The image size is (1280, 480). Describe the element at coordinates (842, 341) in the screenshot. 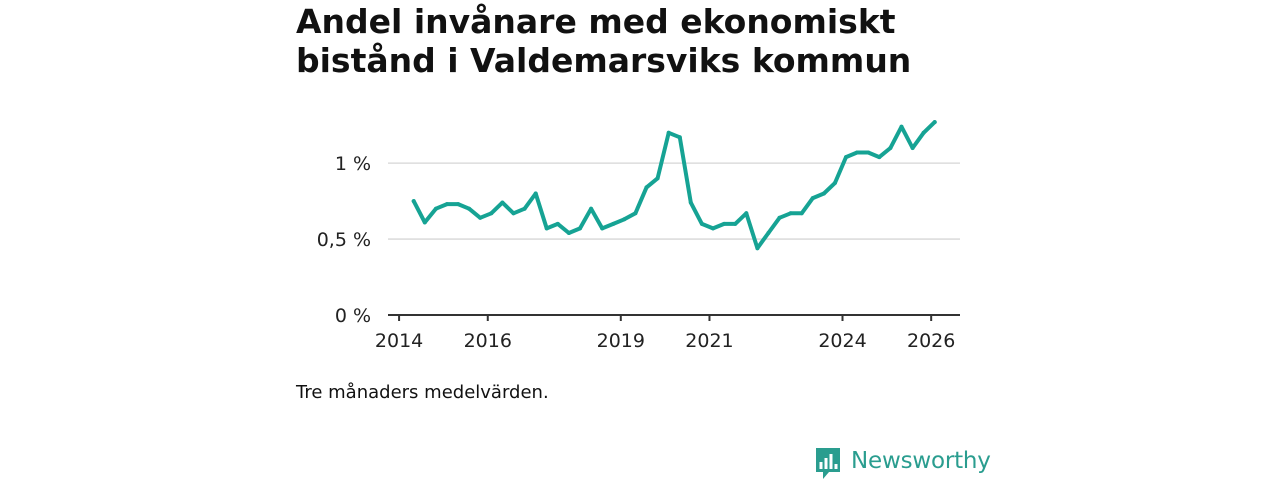

I see `x-tick-label: 2024` at that location.